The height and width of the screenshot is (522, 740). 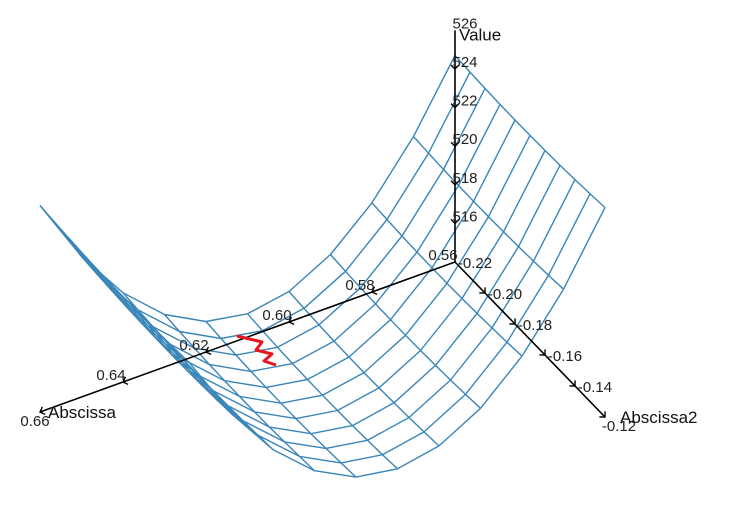 I want to click on x-axis-title: Abscissa, so click(x=82, y=412).